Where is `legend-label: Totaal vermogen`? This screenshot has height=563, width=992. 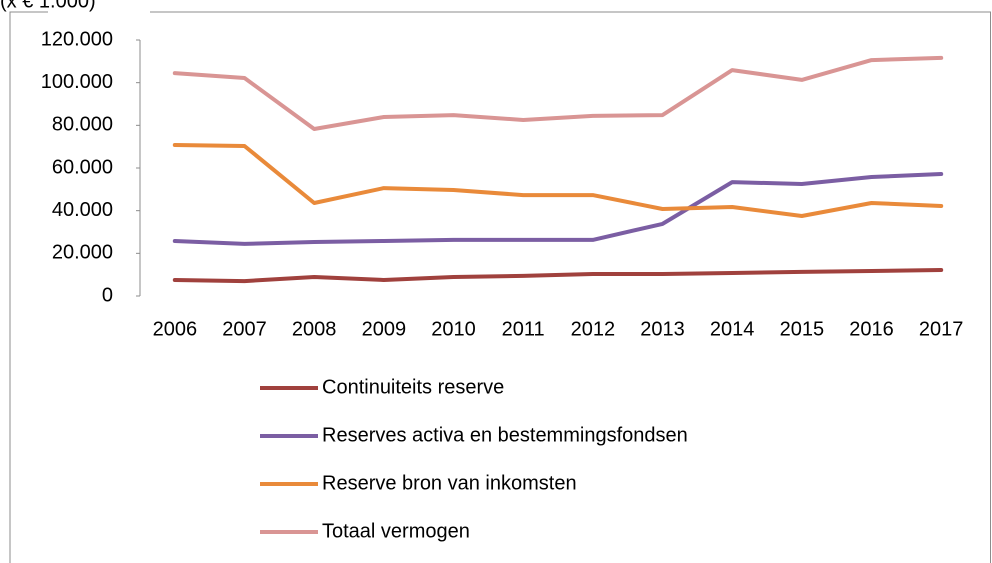 legend-label: Totaal vermogen is located at coordinates (396, 531).